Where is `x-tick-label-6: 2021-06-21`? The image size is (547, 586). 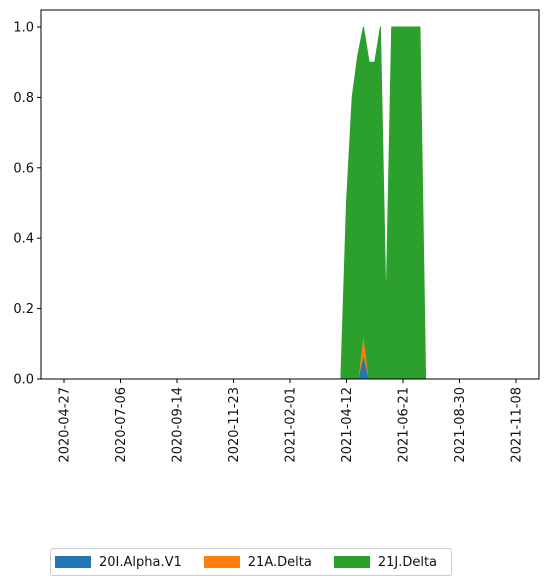
x-tick-label-6: 2021-06-21 is located at coordinates (404, 425).